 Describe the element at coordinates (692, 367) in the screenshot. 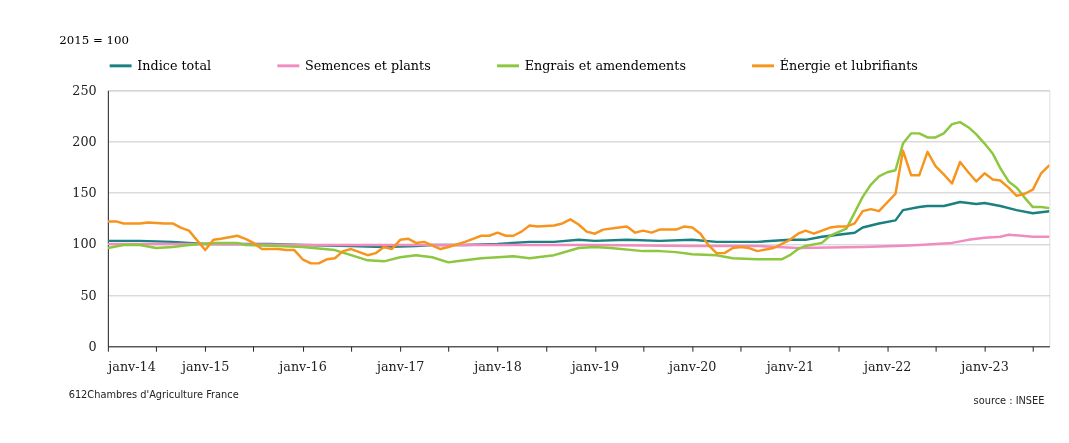

I see `x-tick-label: janv-20` at that location.